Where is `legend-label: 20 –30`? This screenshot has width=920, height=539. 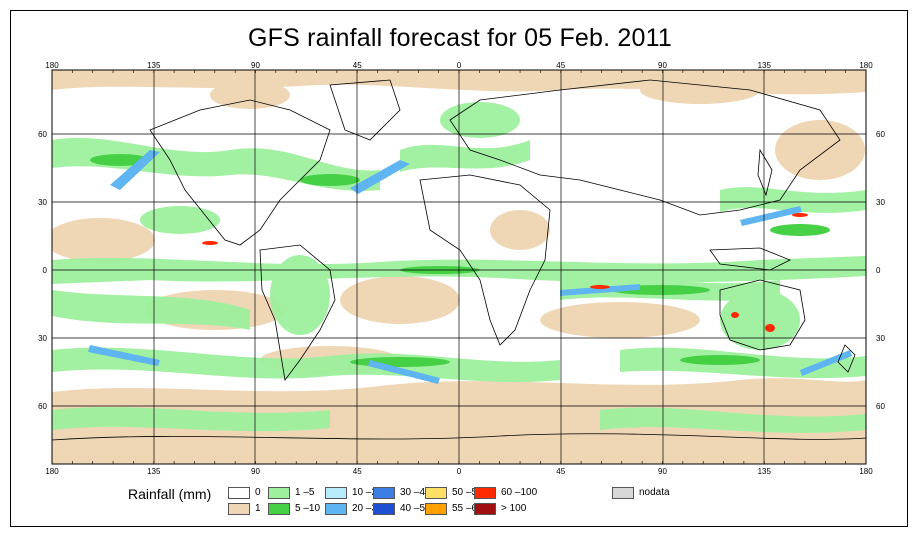
legend-label: 20 –30 is located at coordinates (367, 508).